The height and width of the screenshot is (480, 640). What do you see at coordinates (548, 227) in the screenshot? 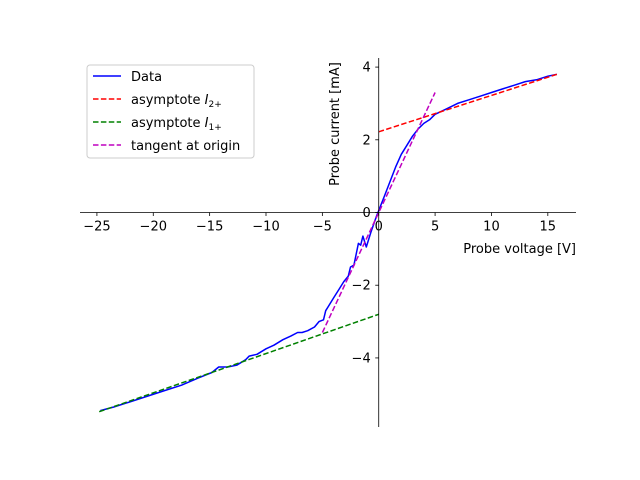
I see `x-tick-label: 15` at bounding box center [548, 227].